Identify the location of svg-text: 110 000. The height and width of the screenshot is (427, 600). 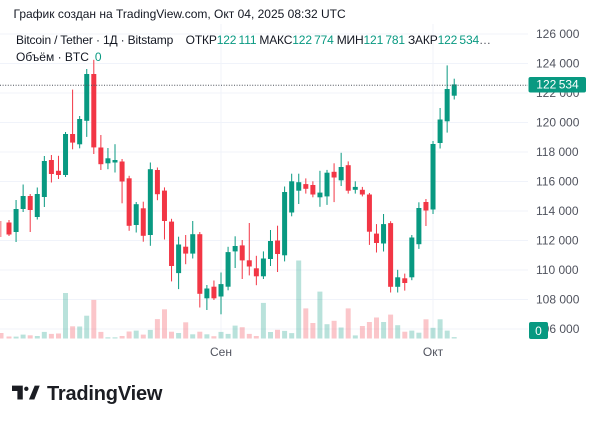
(557, 270).